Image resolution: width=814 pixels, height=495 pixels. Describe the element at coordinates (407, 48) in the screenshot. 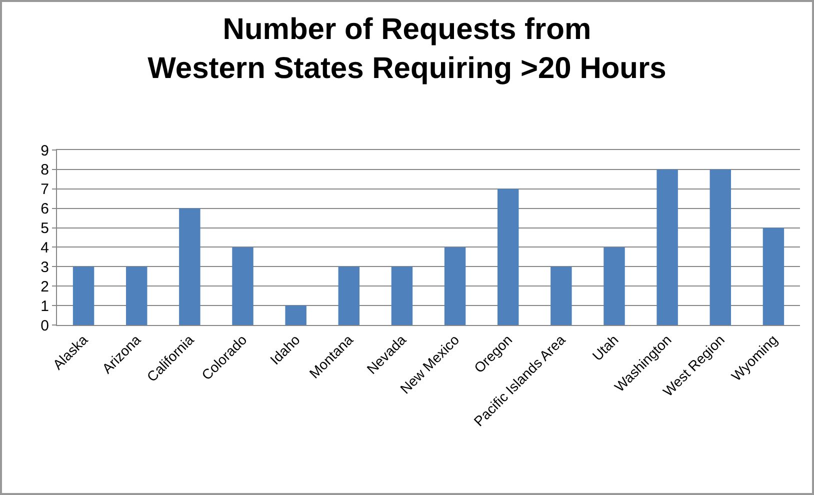

I see `chart-title: Number of Requests from Western States Requiring >20 Hours` at that location.